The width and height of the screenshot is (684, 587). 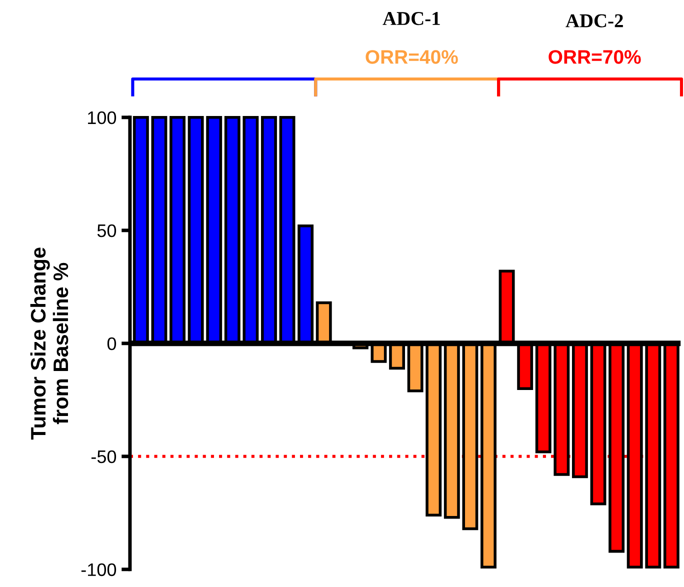 What do you see at coordinates (111, 343) in the screenshot?
I see `y-tick-label: 0` at bounding box center [111, 343].